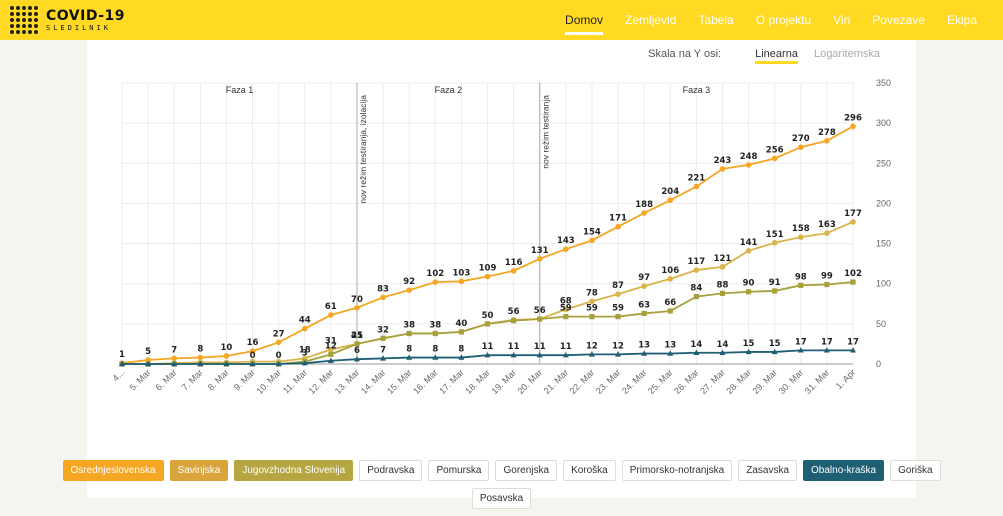  Describe the element at coordinates (827, 225) in the screenshot. I see `data-label: 163` at that location.